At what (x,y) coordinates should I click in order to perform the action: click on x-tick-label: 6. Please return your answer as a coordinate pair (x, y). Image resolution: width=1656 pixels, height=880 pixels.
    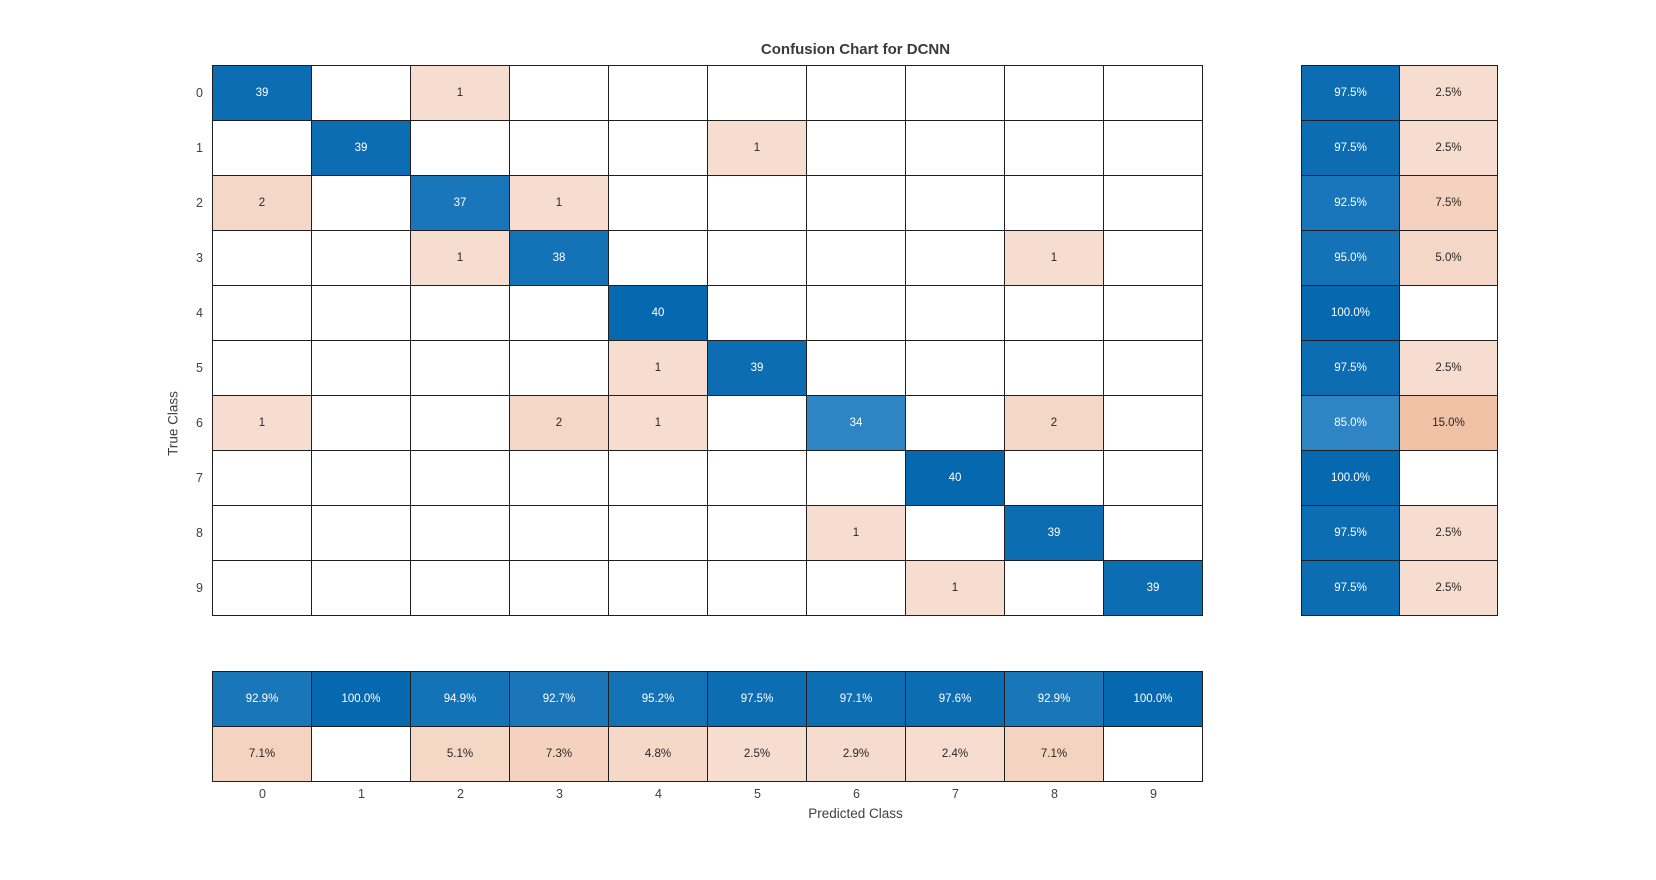
    Looking at the image, I should click on (856, 794).